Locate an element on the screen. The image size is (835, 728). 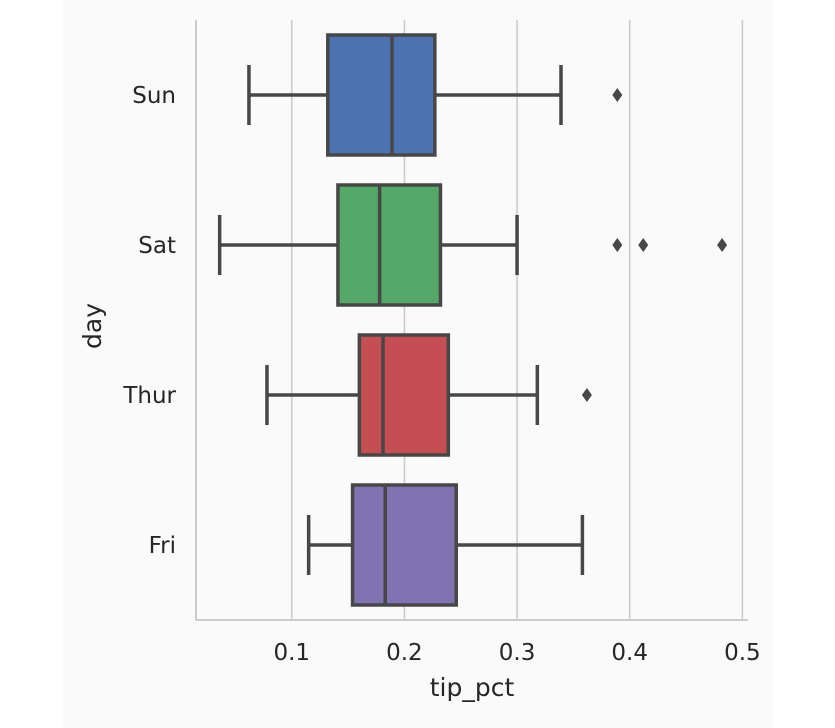
y-tick-label: Thur is located at coordinates (149, 396).